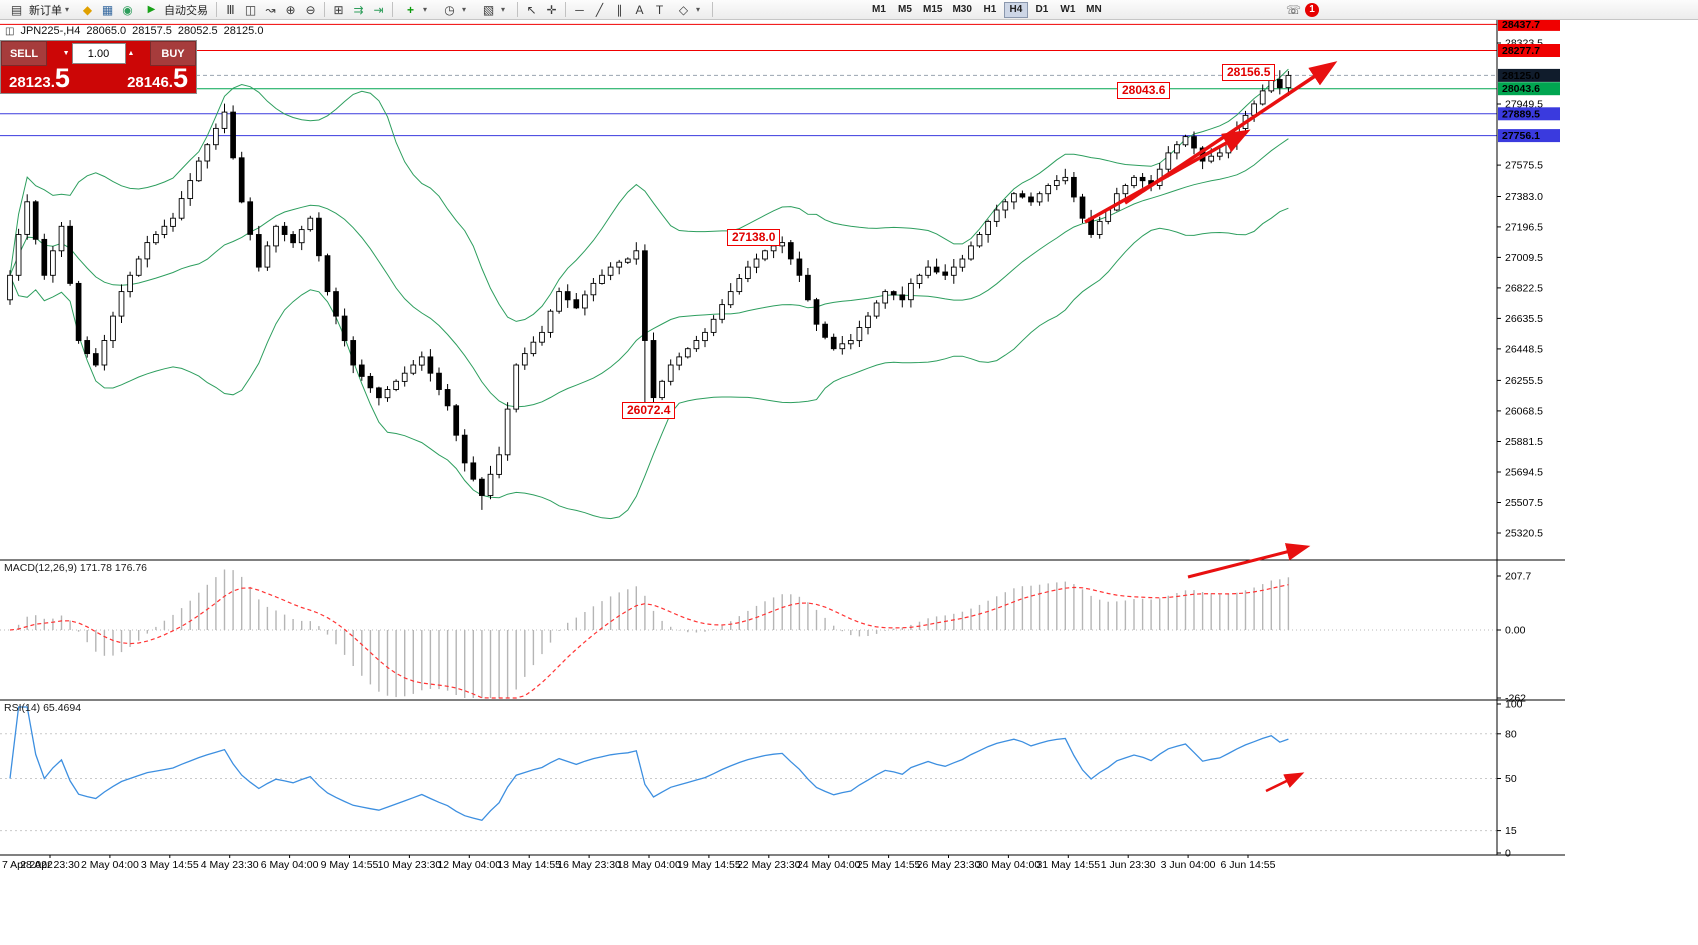 The width and height of the screenshot is (1698, 945). Describe the element at coordinates (1249, 72) in the screenshot. I see `price-annotation: 28156.5` at that location.